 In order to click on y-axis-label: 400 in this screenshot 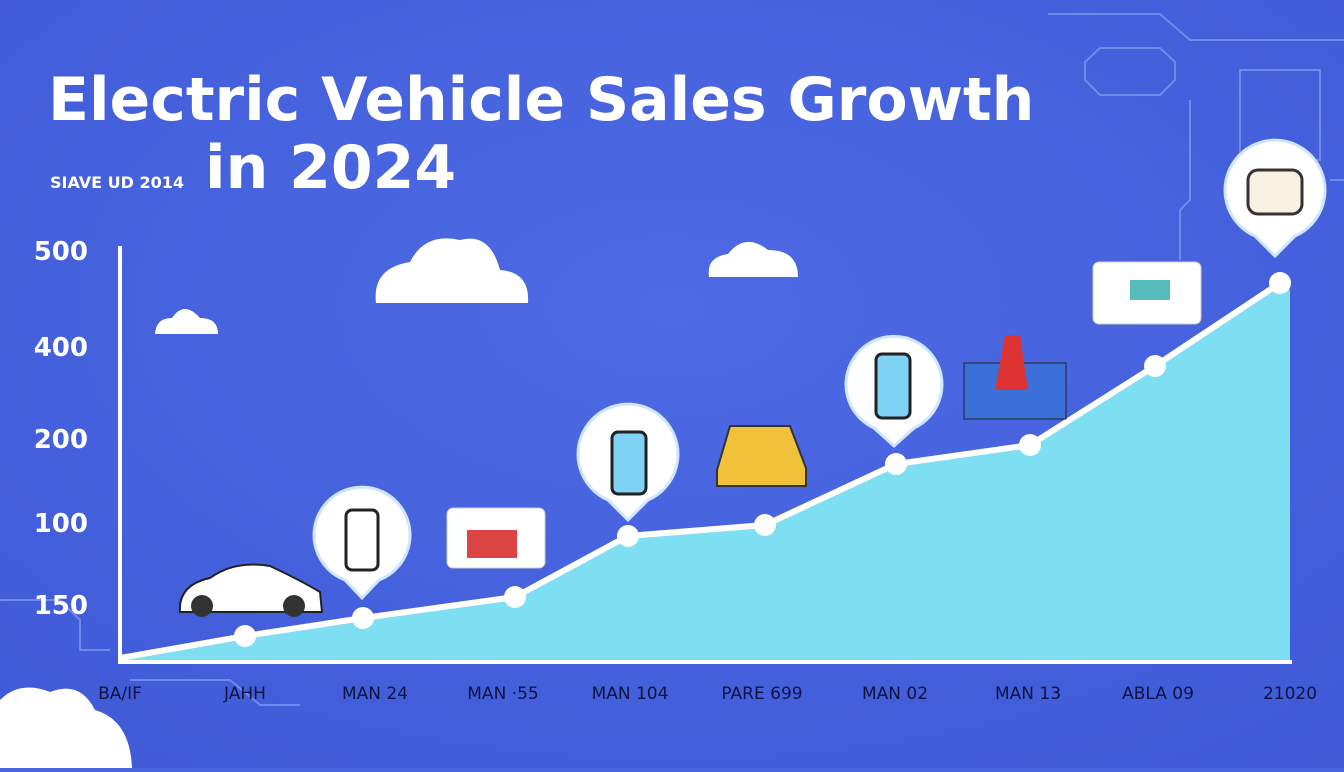, I will do `click(61, 348)`.